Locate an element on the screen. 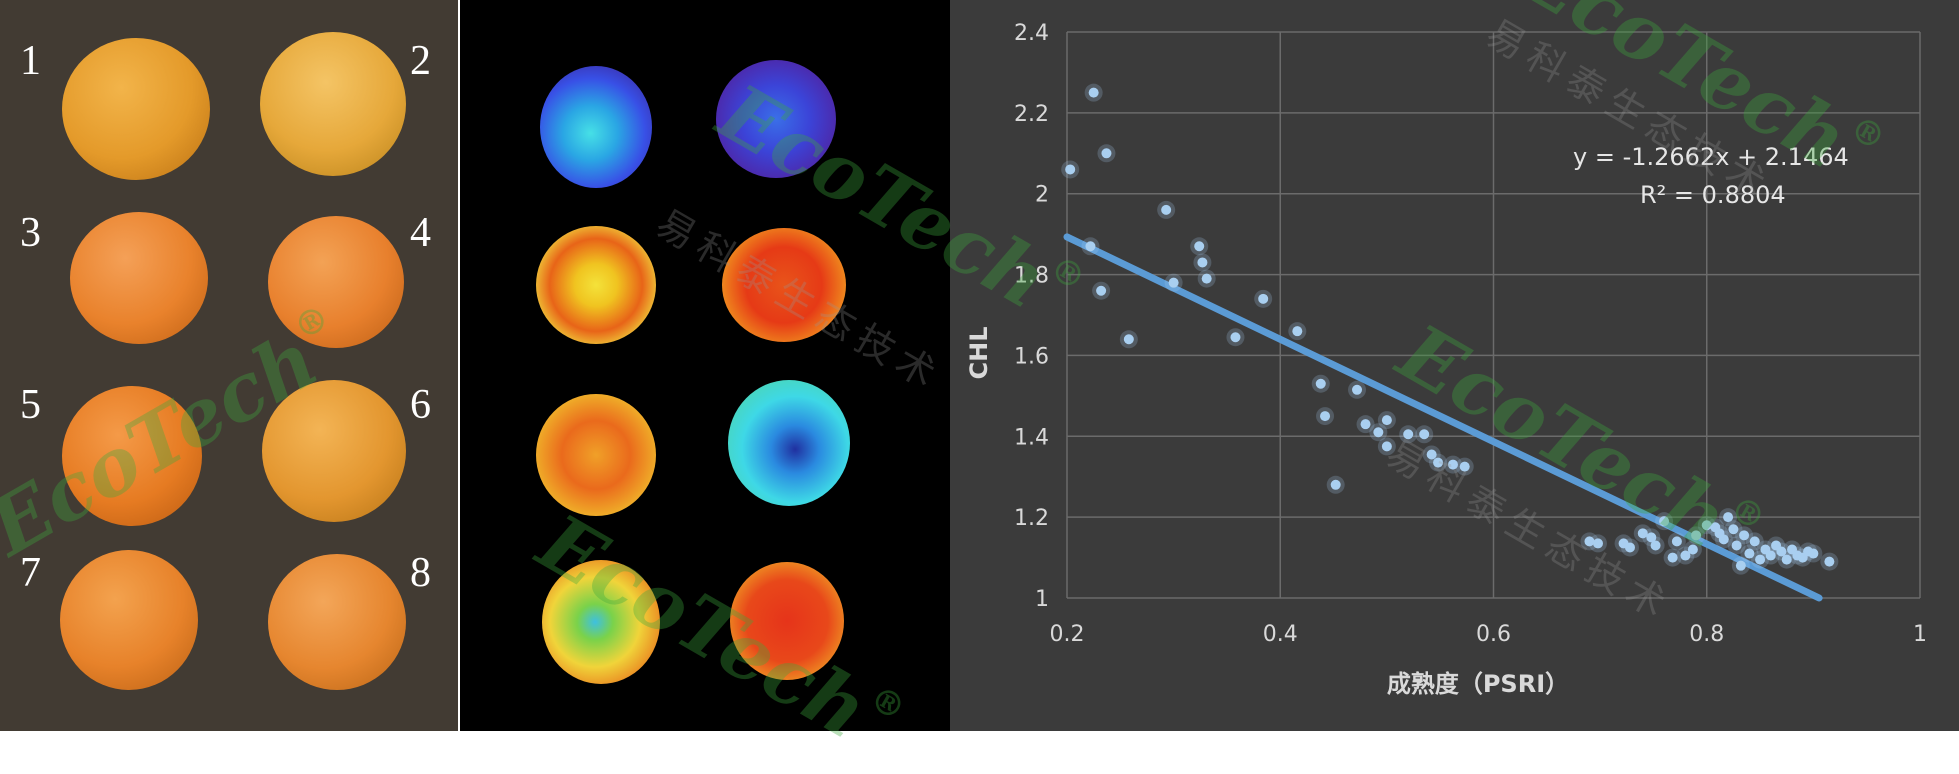  x-tick-label: 1 is located at coordinates (1920, 634).